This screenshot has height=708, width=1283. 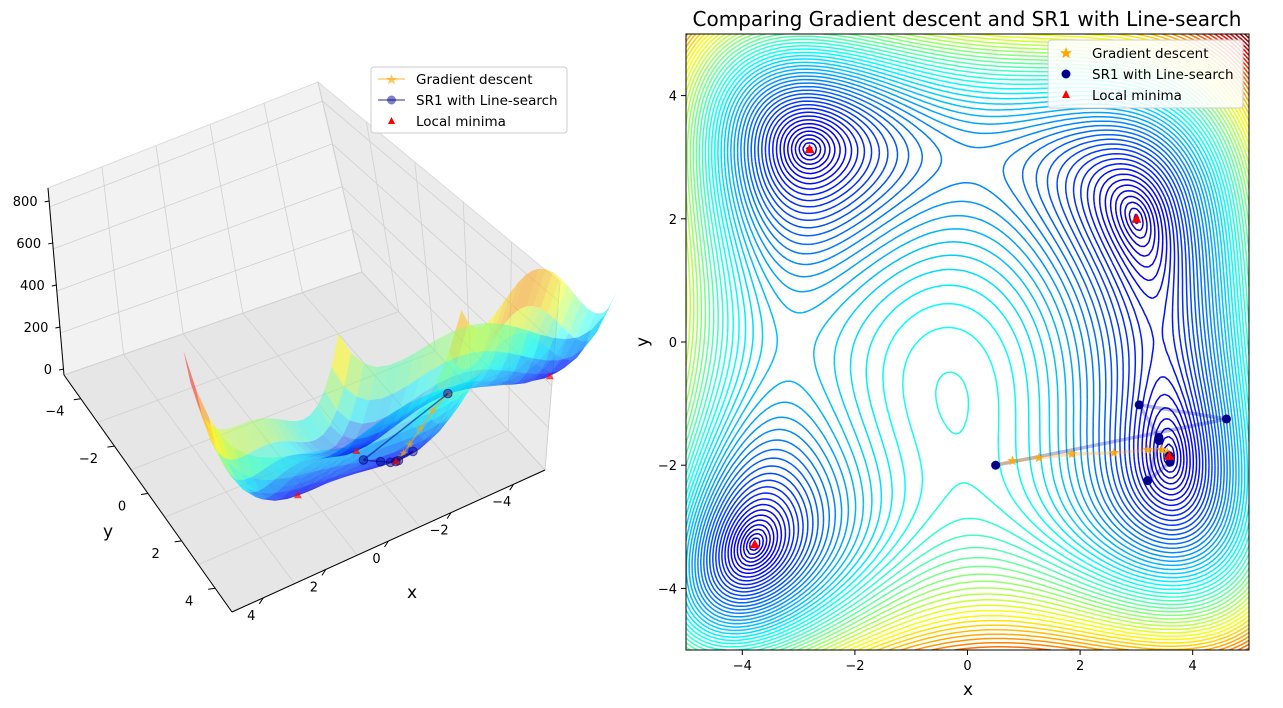 What do you see at coordinates (385, 462) in the screenshot?
I see `sr1-segment-3d` at bounding box center [385, 462].